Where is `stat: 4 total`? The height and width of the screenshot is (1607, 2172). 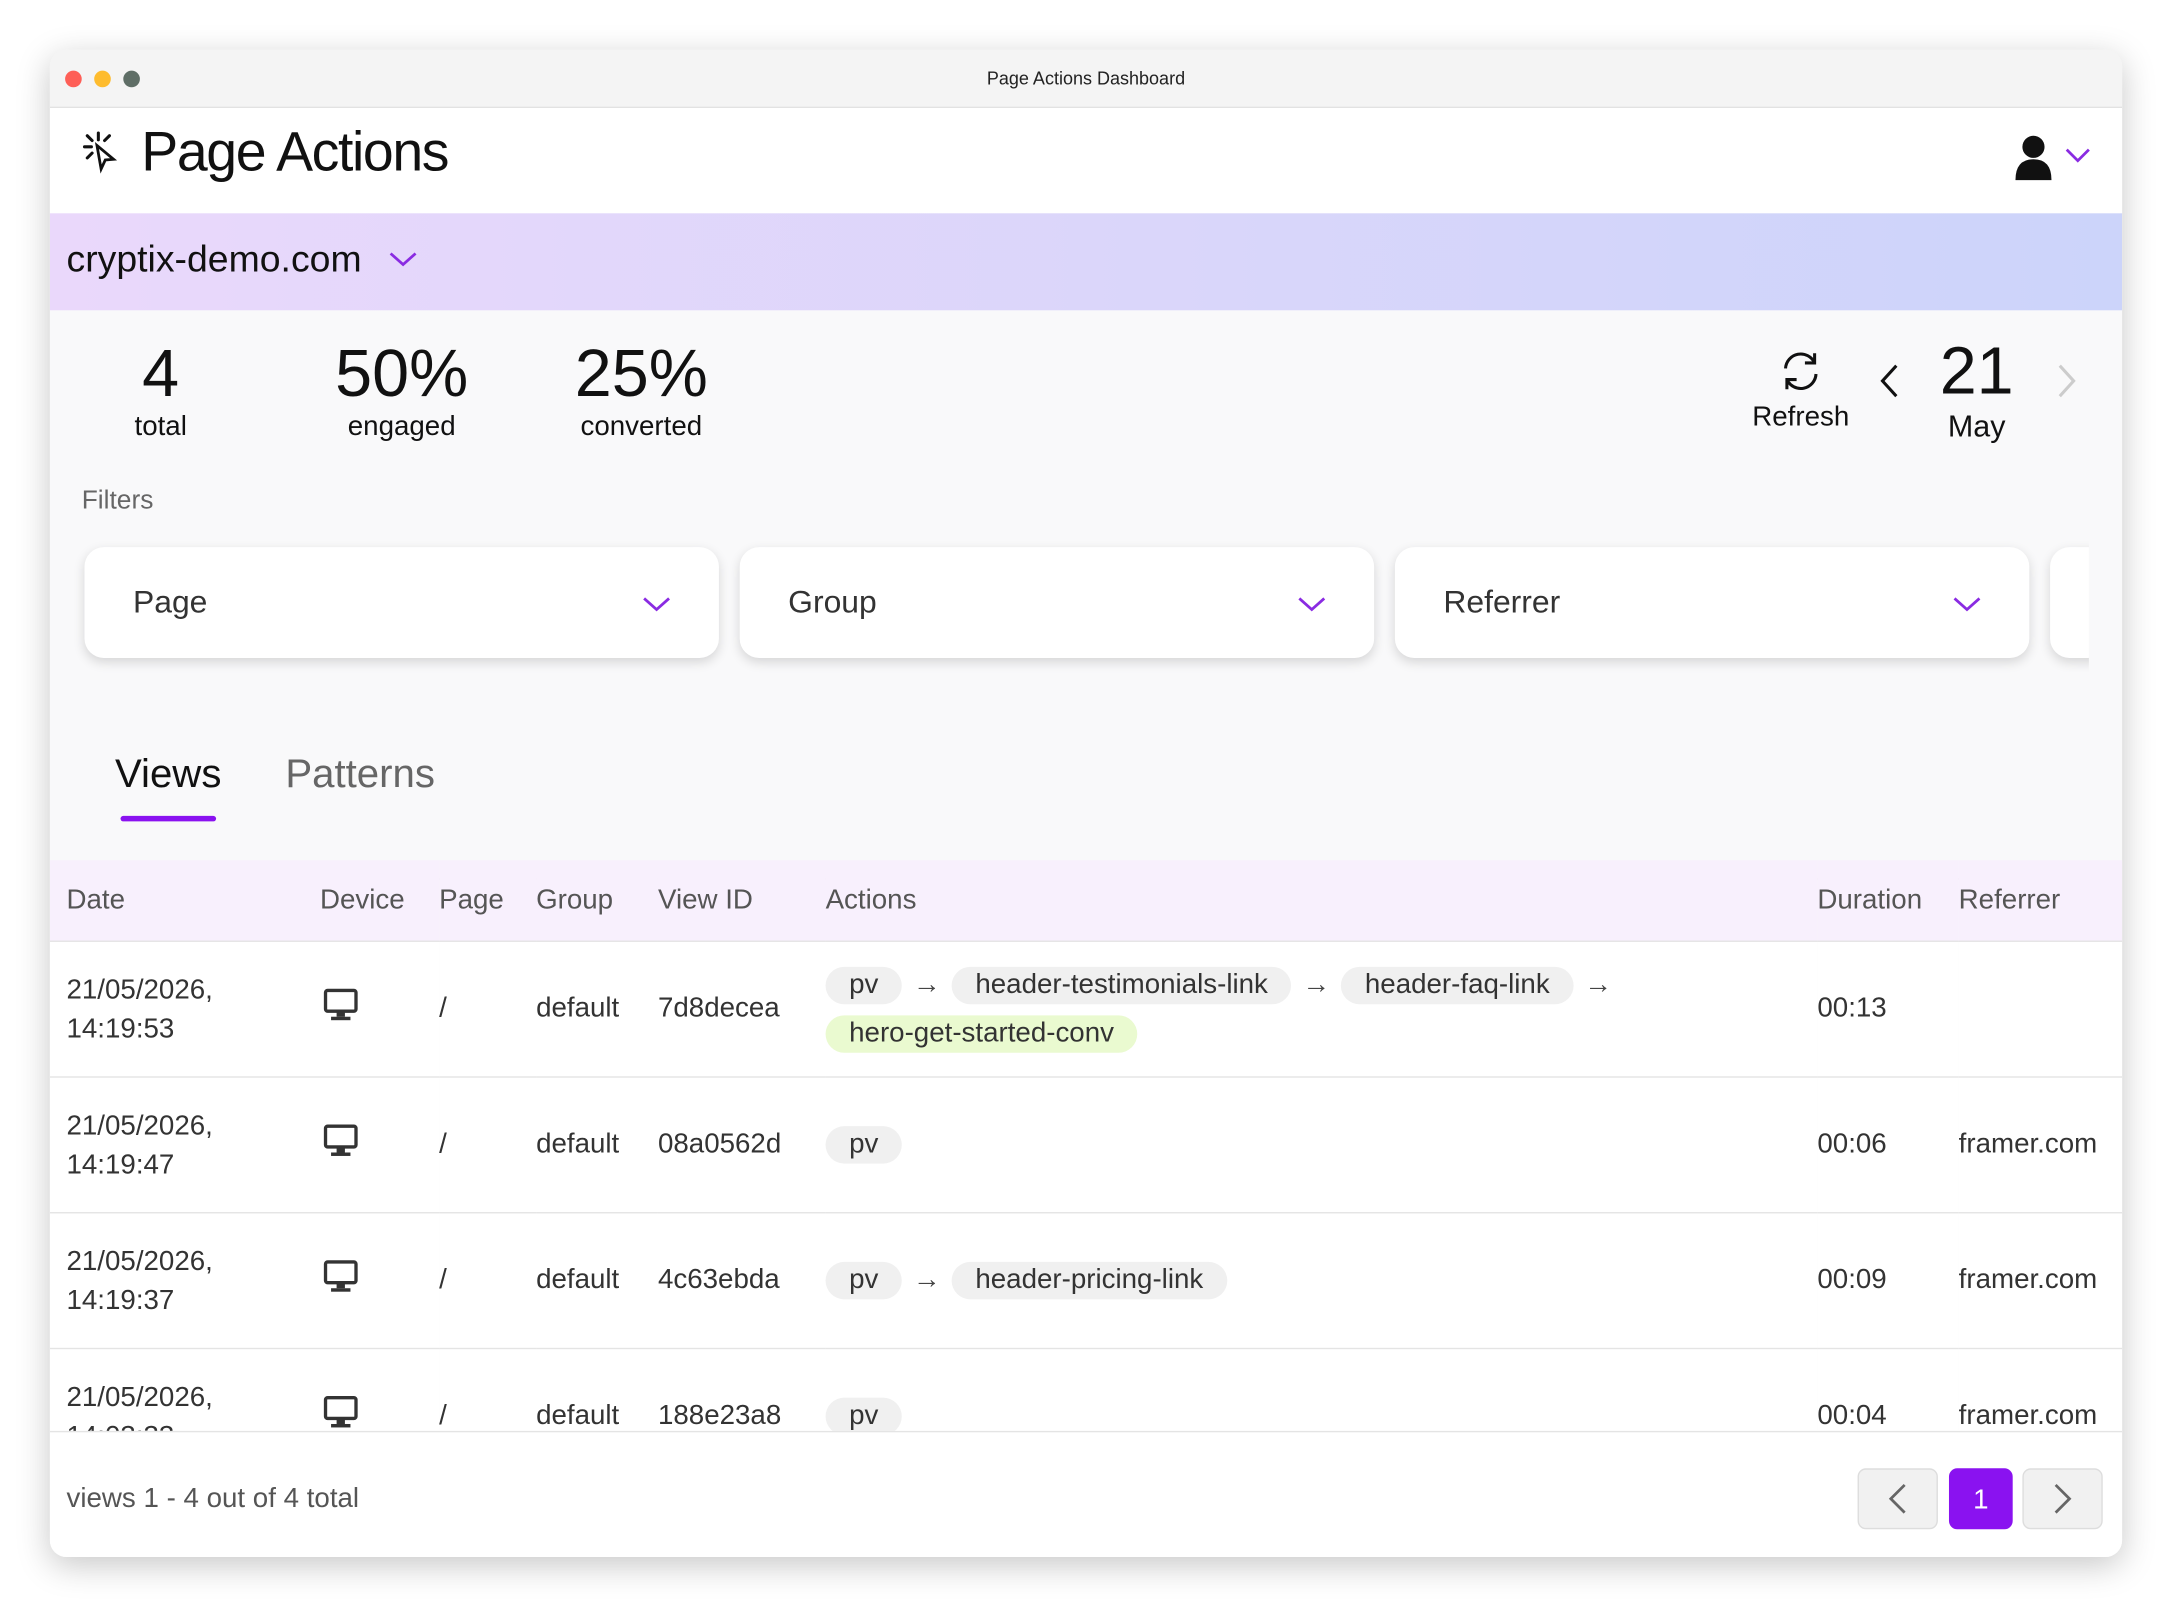
stat: 4 total is located at coordinates (161, 391).